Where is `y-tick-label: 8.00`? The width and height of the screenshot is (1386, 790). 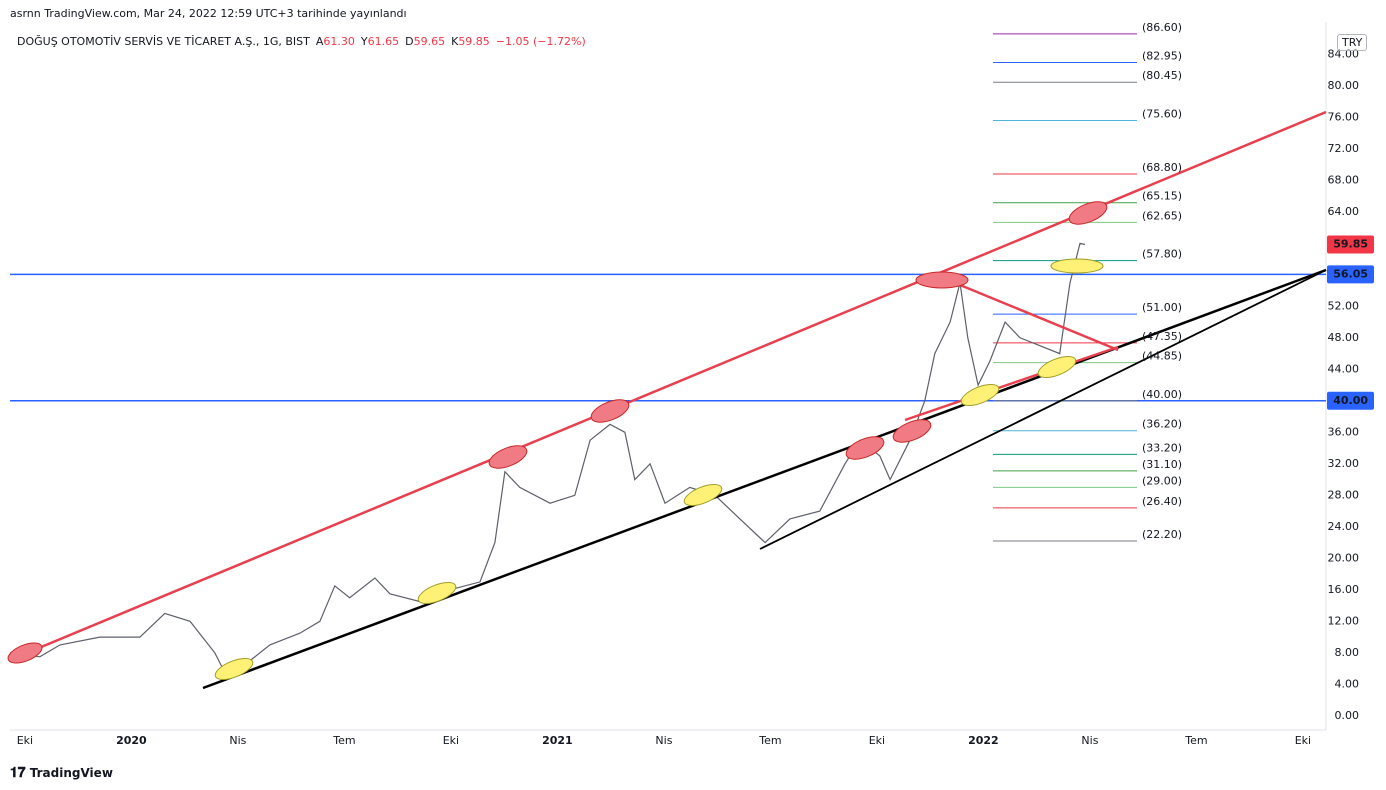
y-tick-label: 8.00 is located at coordinates (1347, 652).